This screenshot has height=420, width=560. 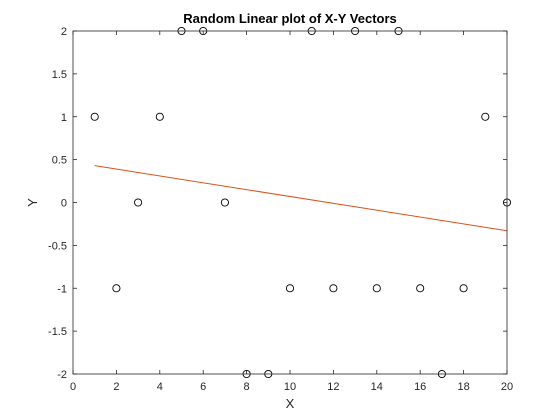 I want to click on y-tick-label: -2, so click(x=62, y=375).